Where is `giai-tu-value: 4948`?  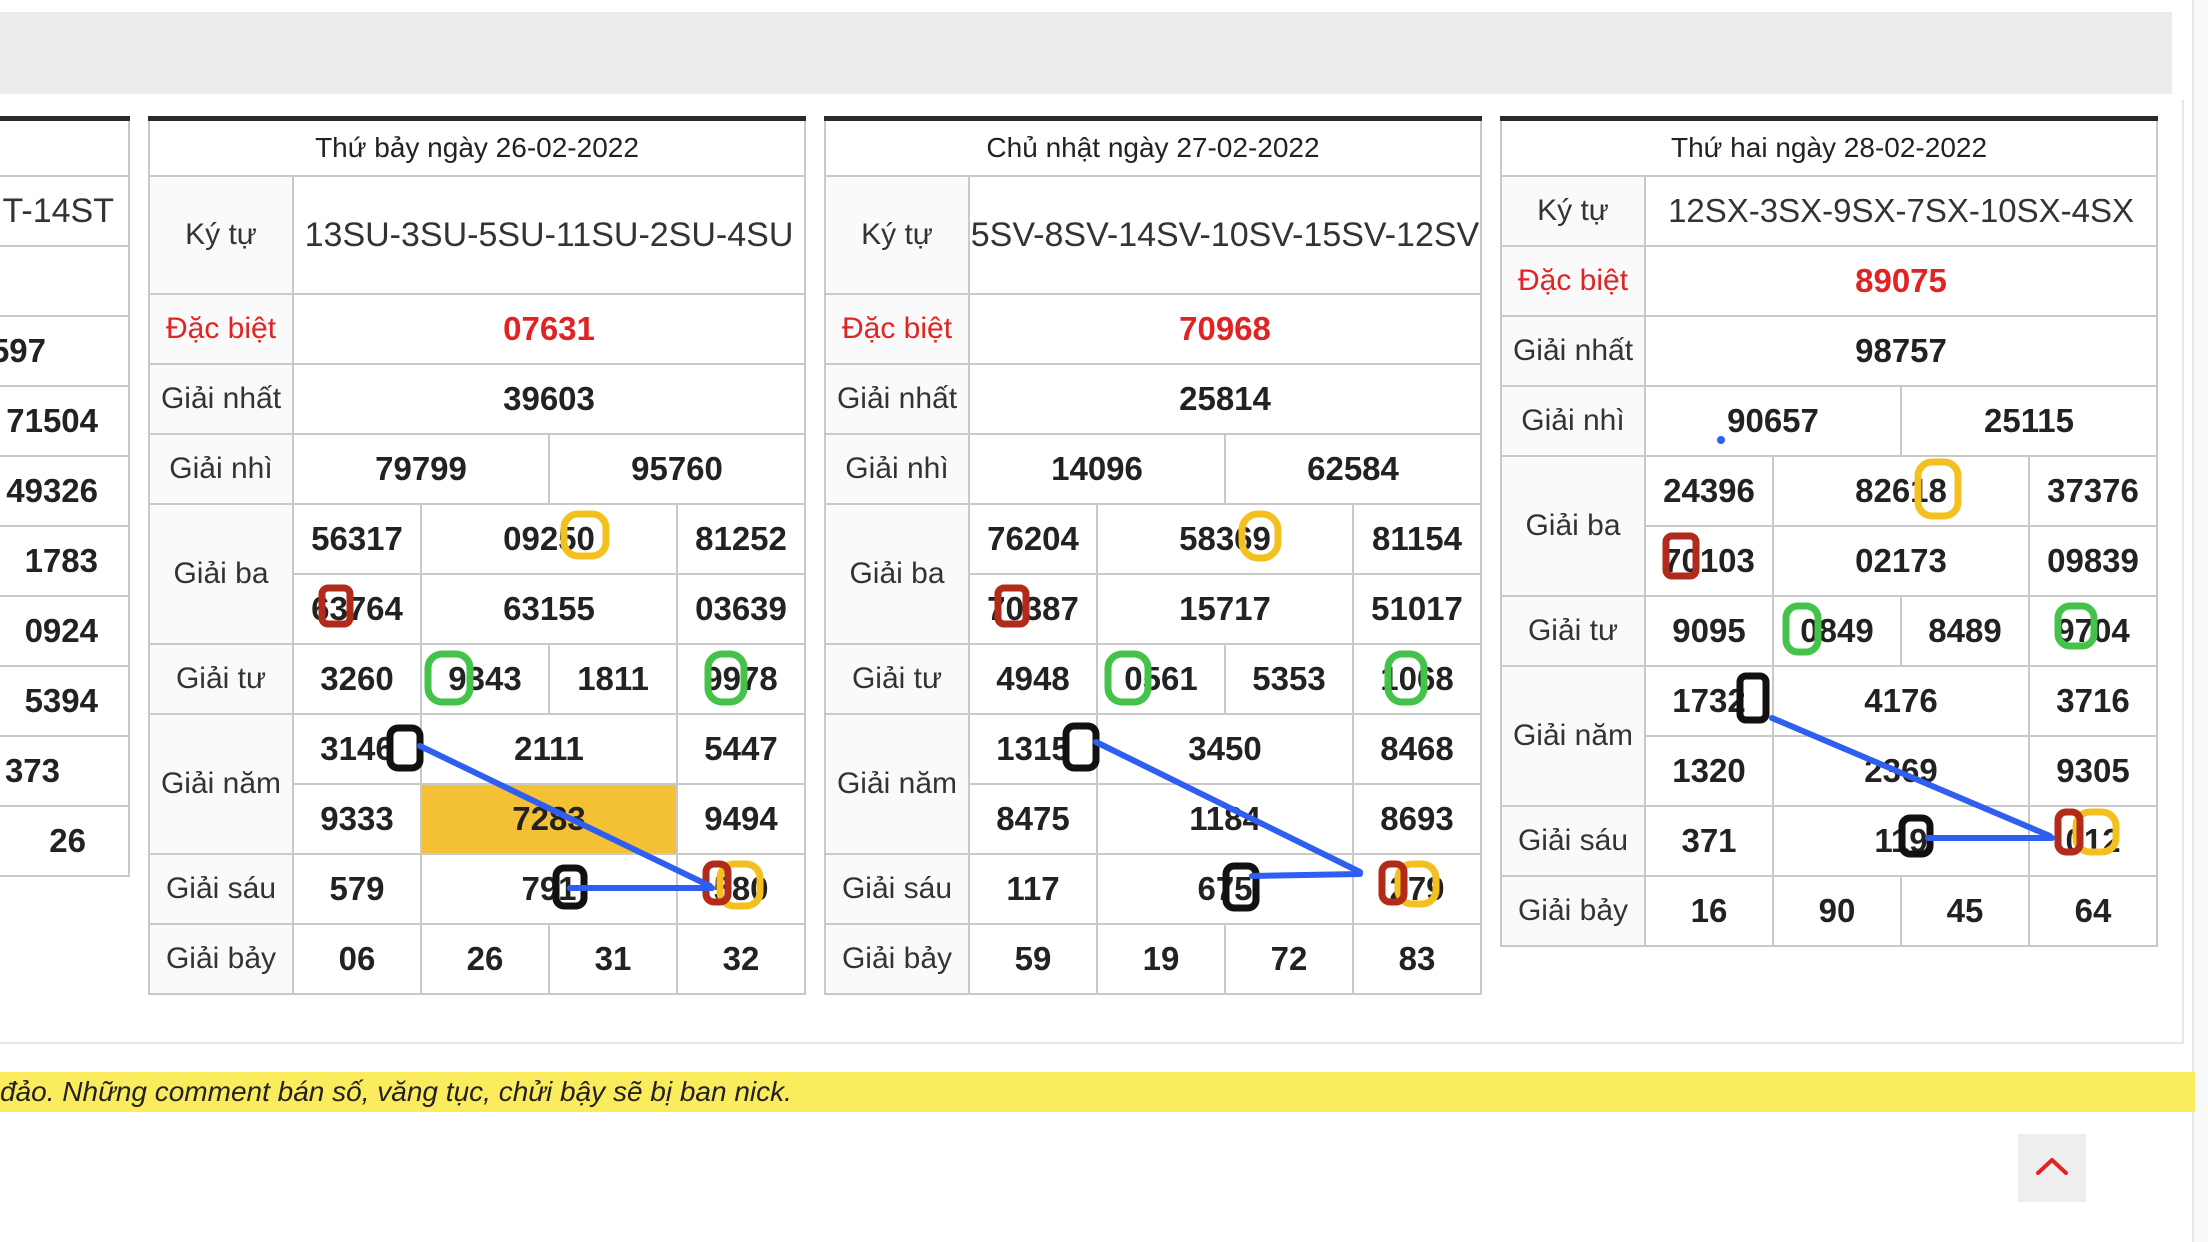
giai-tu-value: 4948 is located at coordinates (1033, 679).